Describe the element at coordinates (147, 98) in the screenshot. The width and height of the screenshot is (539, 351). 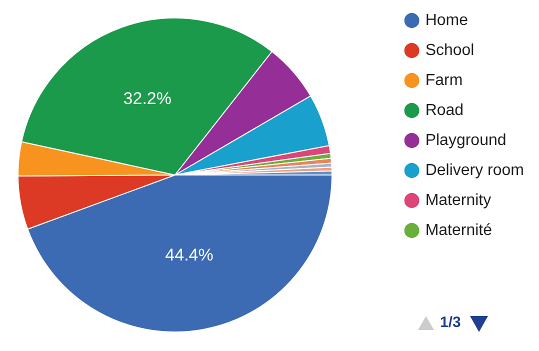
I see `data-label: 32.2%` at that location.